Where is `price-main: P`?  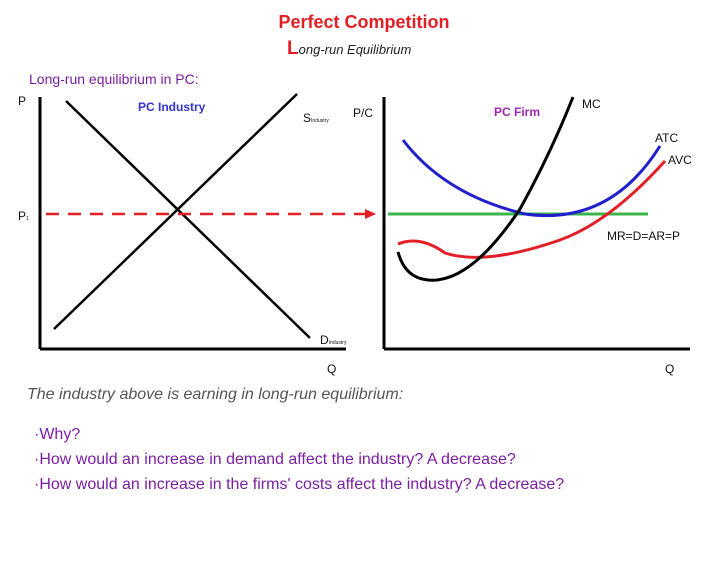 price-main: P is located at coordinates (22, 216).